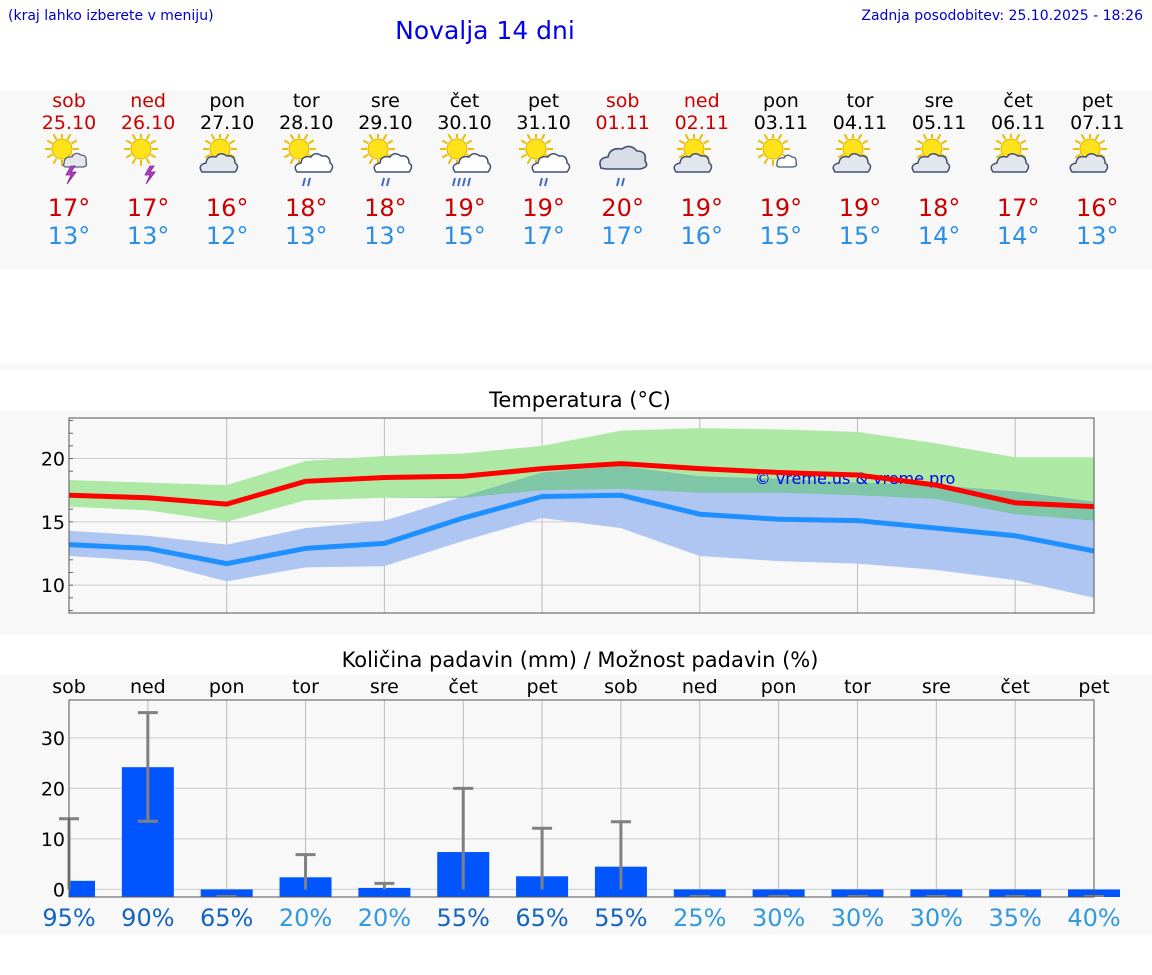  I want to click on precipitation-probability: 90%, so click(147, 918).